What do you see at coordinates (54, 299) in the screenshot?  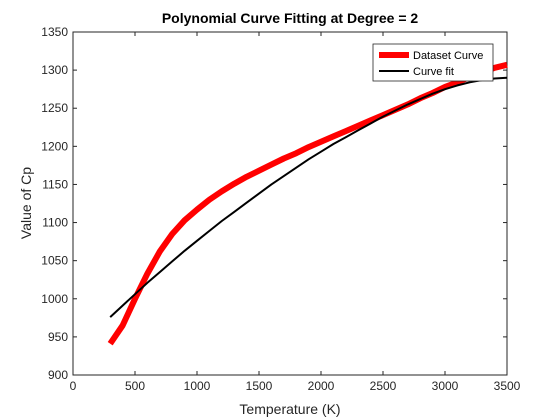 I see `y-tick-label: 1000` at bounding box center [54, 299].